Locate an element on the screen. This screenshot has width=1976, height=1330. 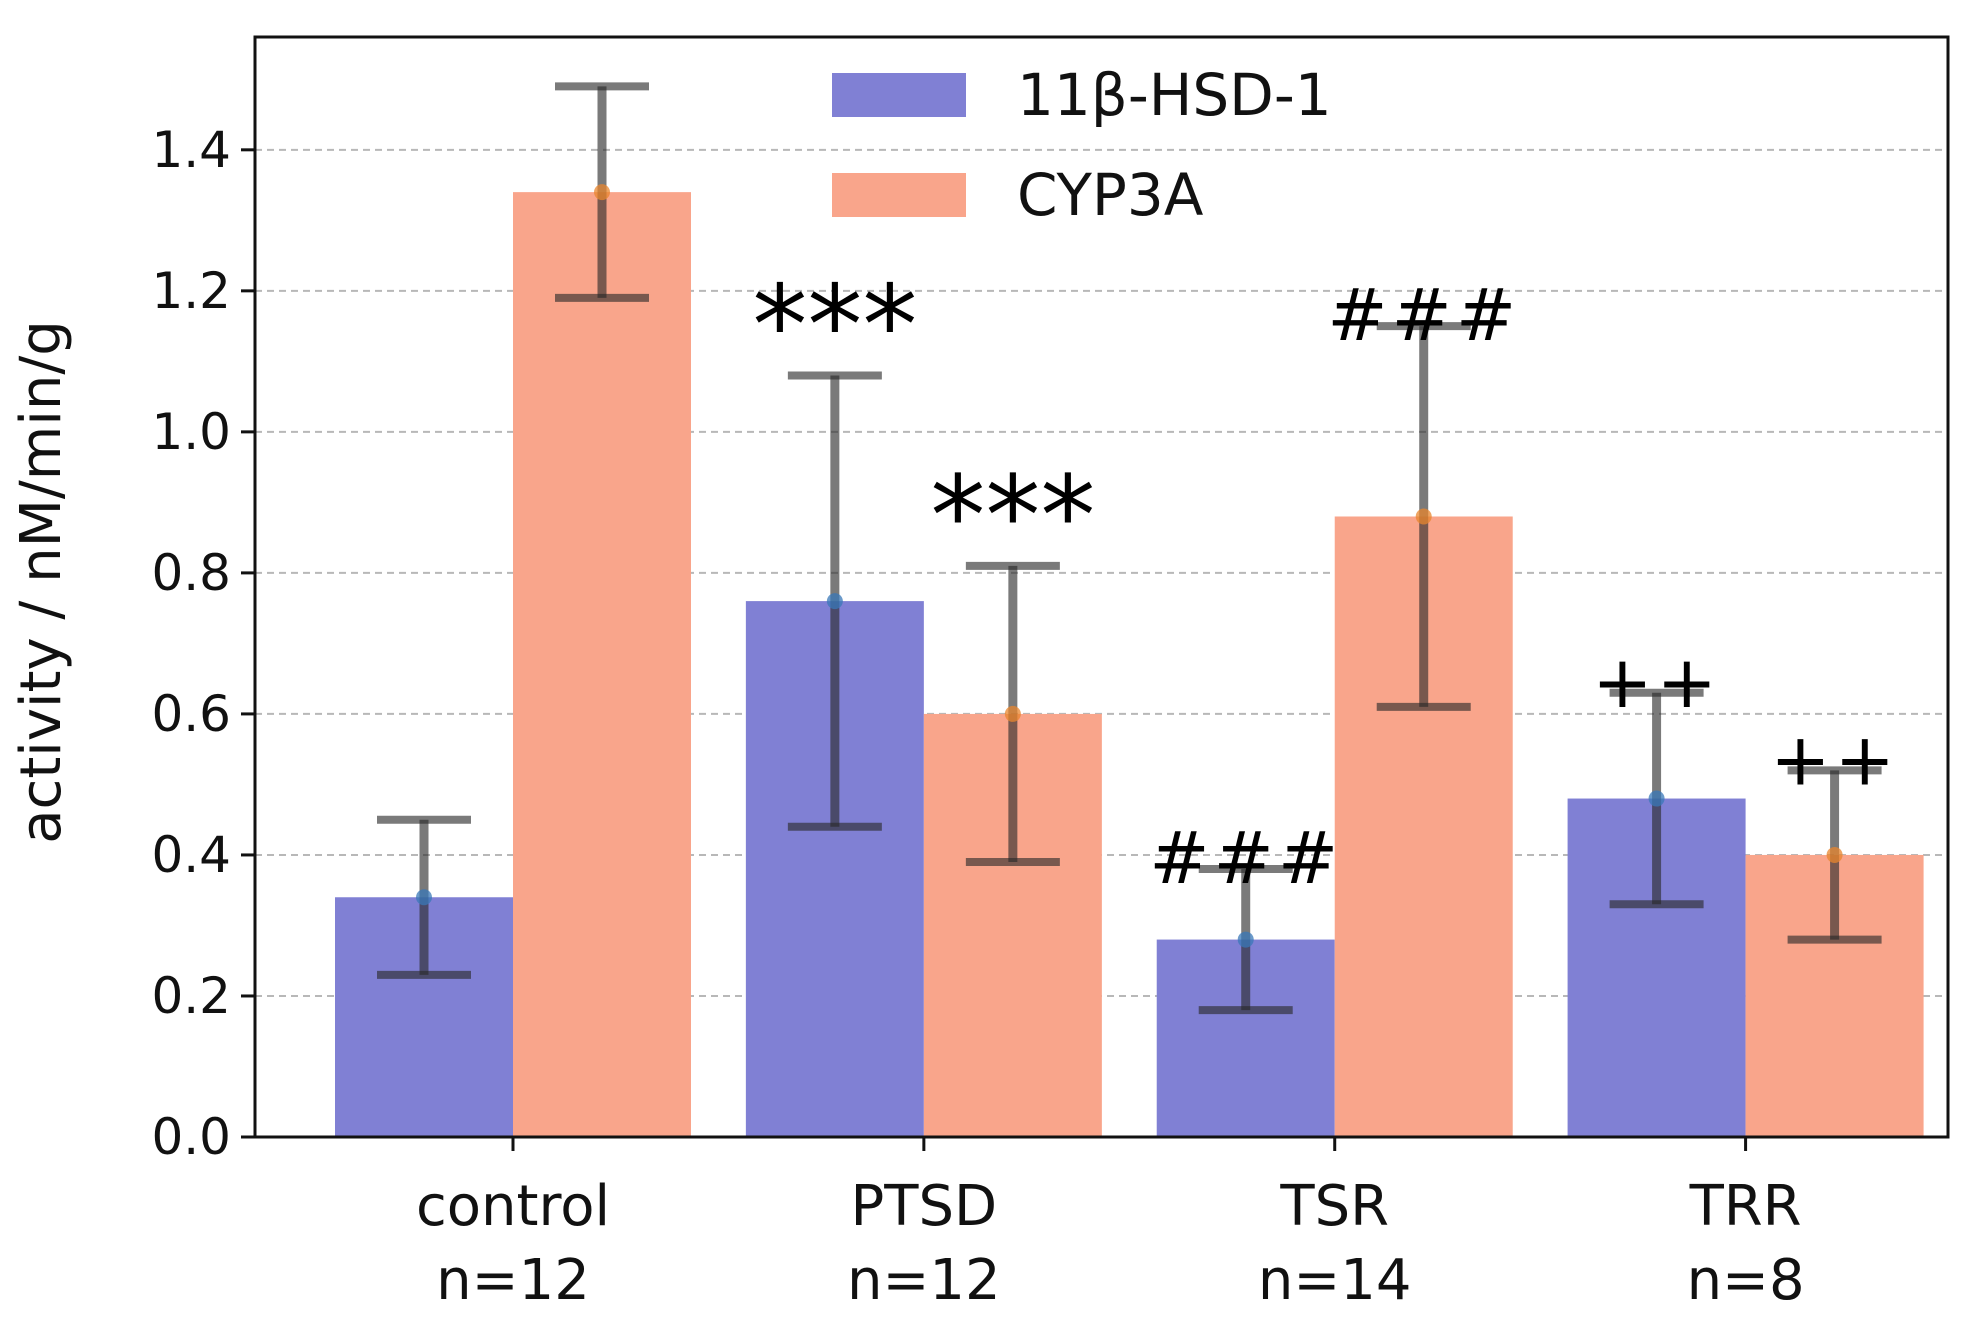
x-tick-label-TSR: TSR is located at coordinates (1334, 1206).